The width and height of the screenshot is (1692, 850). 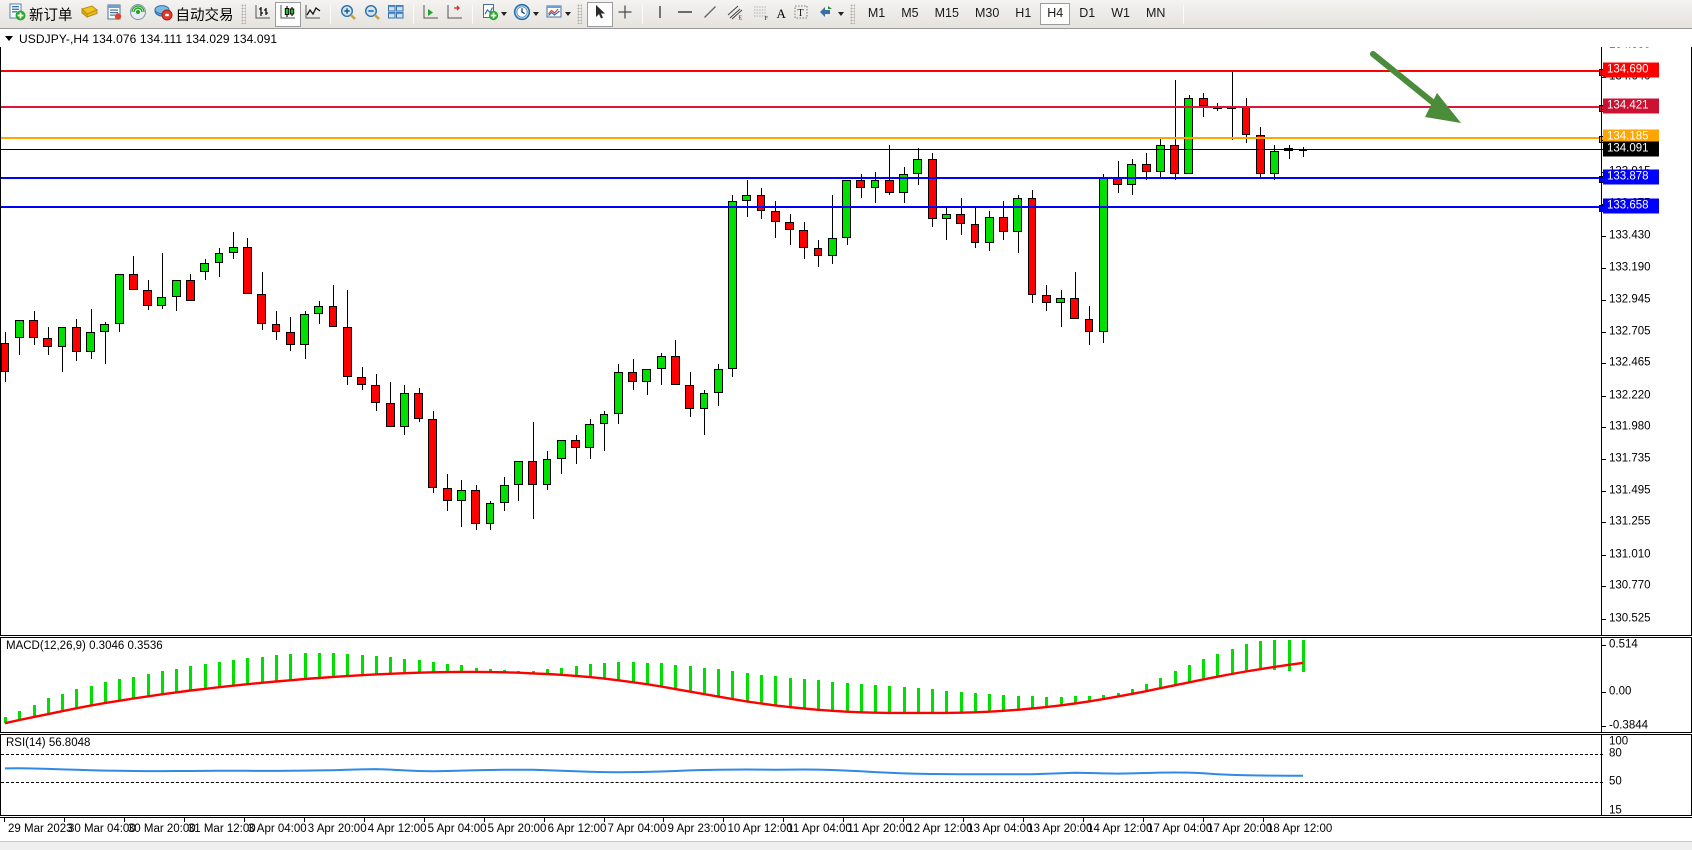 What do you see at coordinates (455, 14) in the screenshot?
I see `chart-shift-button` at bounding box center [455, 14].